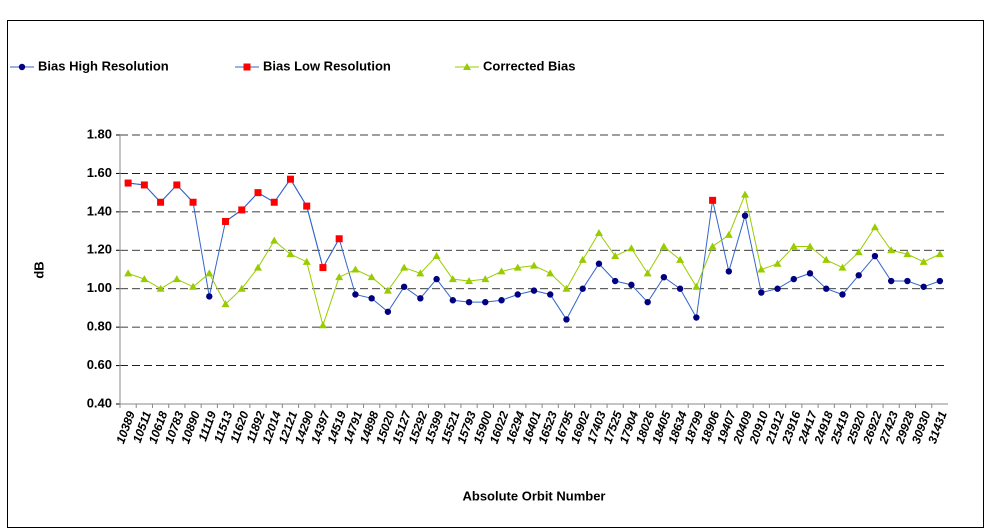 The image size is (985, 529). What do you see at coordinates (467, 66) in the screenshot?
I see `legend-marker` at bounding box center [467, 66].